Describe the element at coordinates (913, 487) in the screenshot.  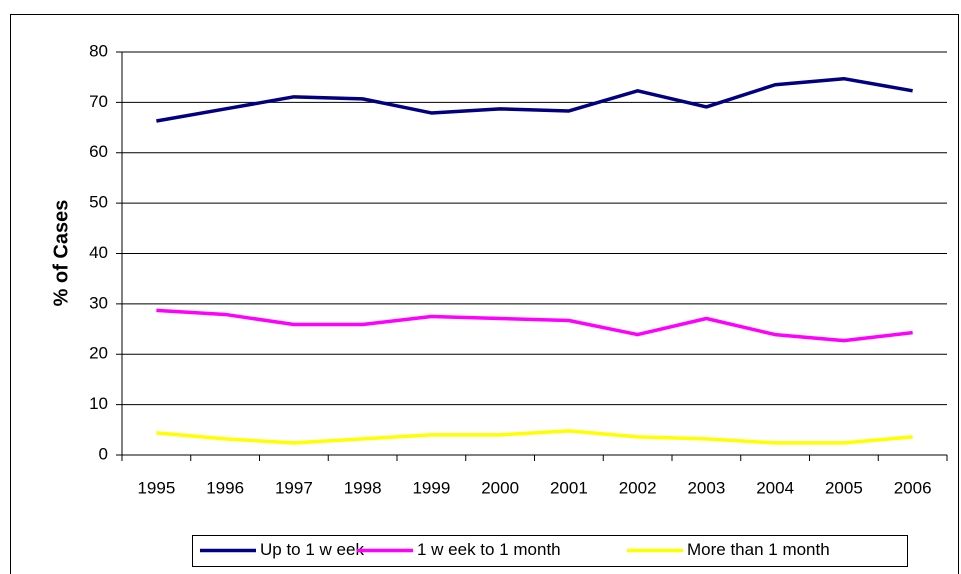
I see `x-tick-label: 2006` at that location.